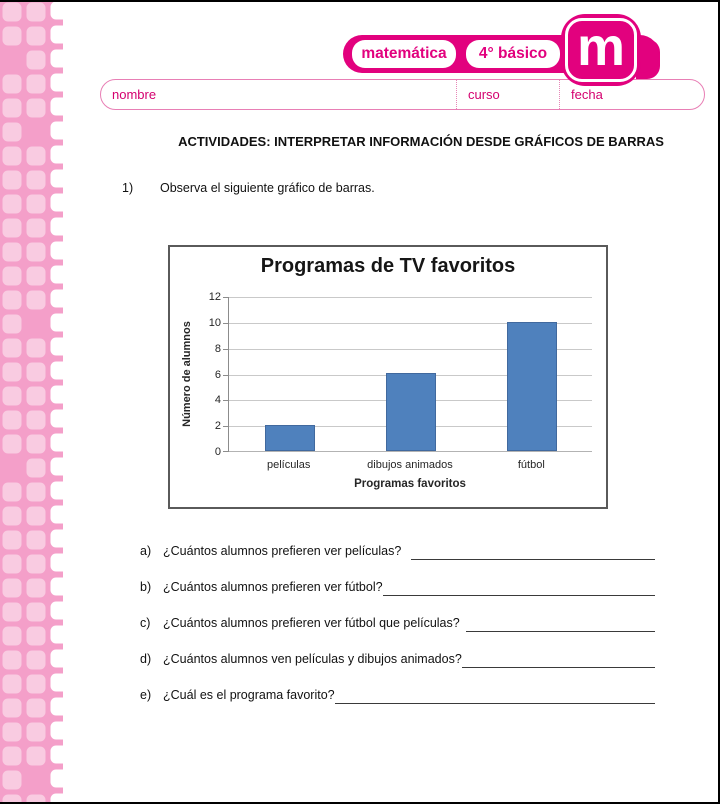  I want to click on subject-badge: matemática, so click(404, 54).